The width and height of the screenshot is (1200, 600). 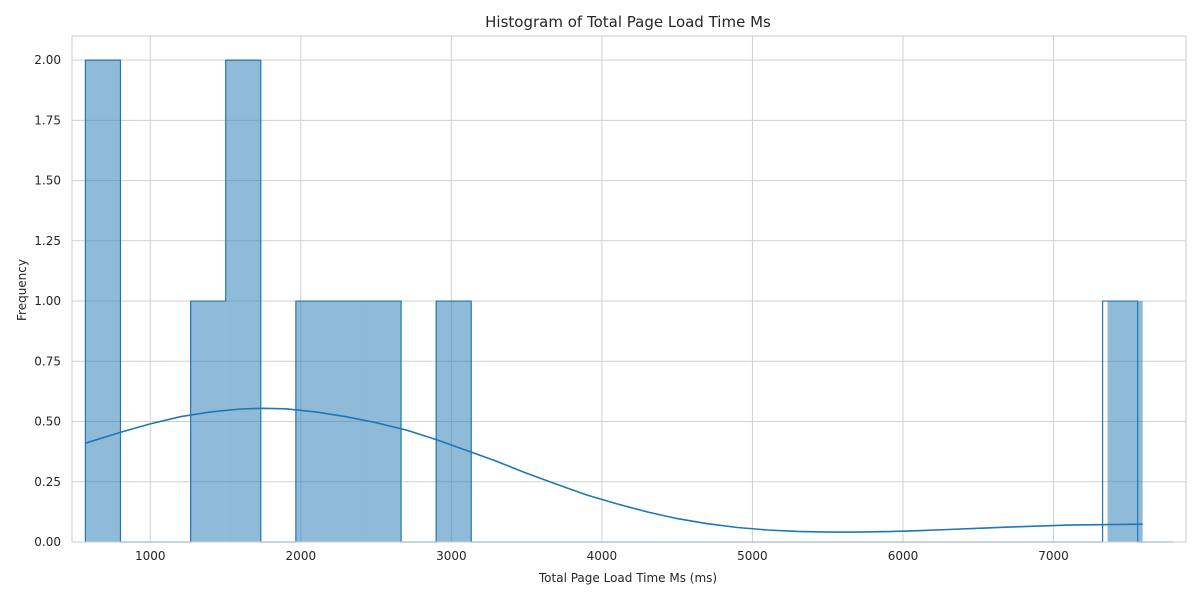 I want to click on x-tick-labels: 1000 2000 3000 4000 5000 6000 7000, so click(x=602, y=556).